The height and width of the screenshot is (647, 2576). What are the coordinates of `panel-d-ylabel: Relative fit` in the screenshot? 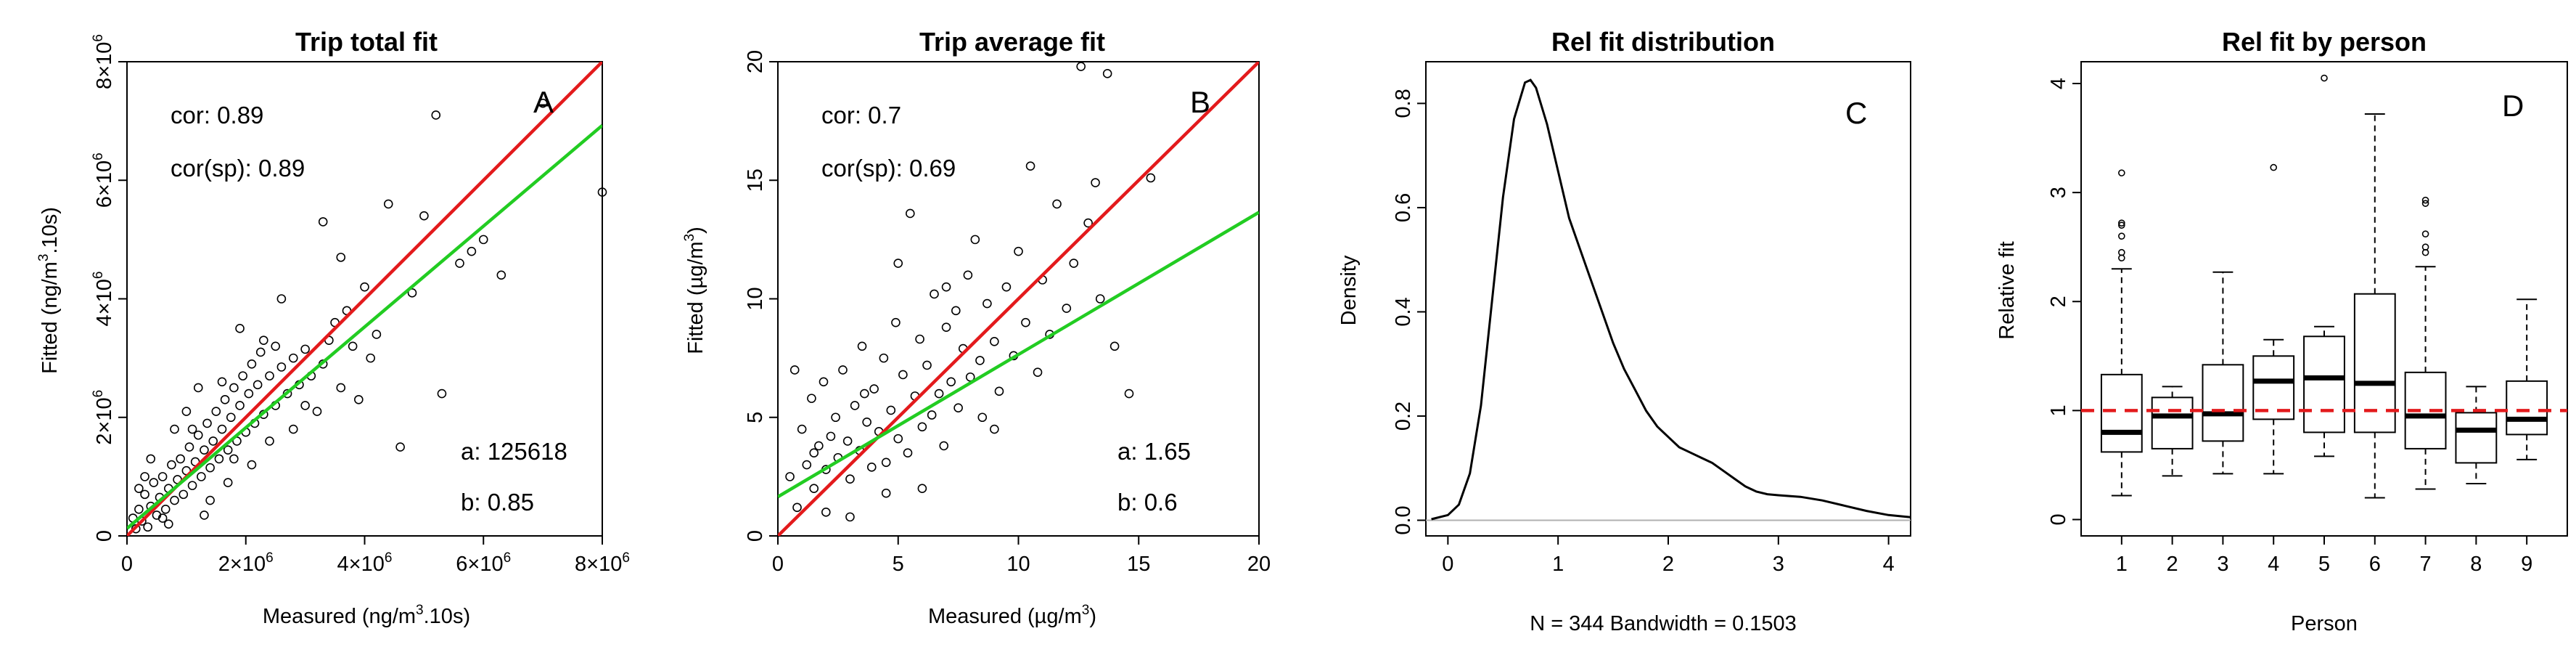 It's located at (2007, 290).